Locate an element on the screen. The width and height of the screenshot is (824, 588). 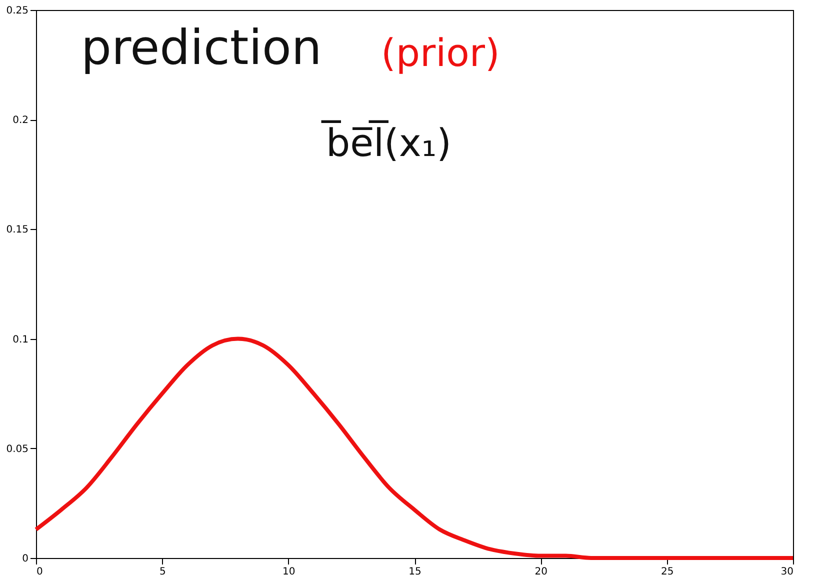
y-tick-label: 0 is located at coordinates (25, 559).